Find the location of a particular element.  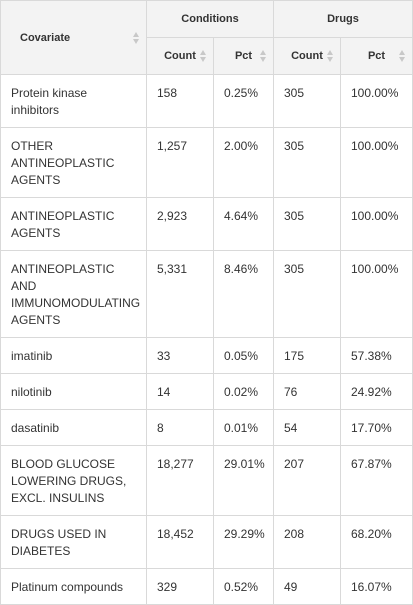

column-group-conditions: Conditions is located at coordinates (210, 19).